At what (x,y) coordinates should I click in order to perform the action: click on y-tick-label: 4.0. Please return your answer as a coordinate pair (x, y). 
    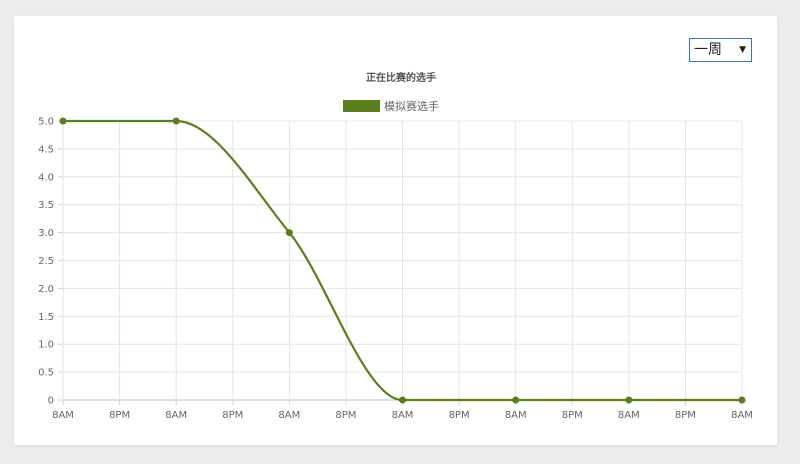
    Looking at the image, I should click on (46, 177).